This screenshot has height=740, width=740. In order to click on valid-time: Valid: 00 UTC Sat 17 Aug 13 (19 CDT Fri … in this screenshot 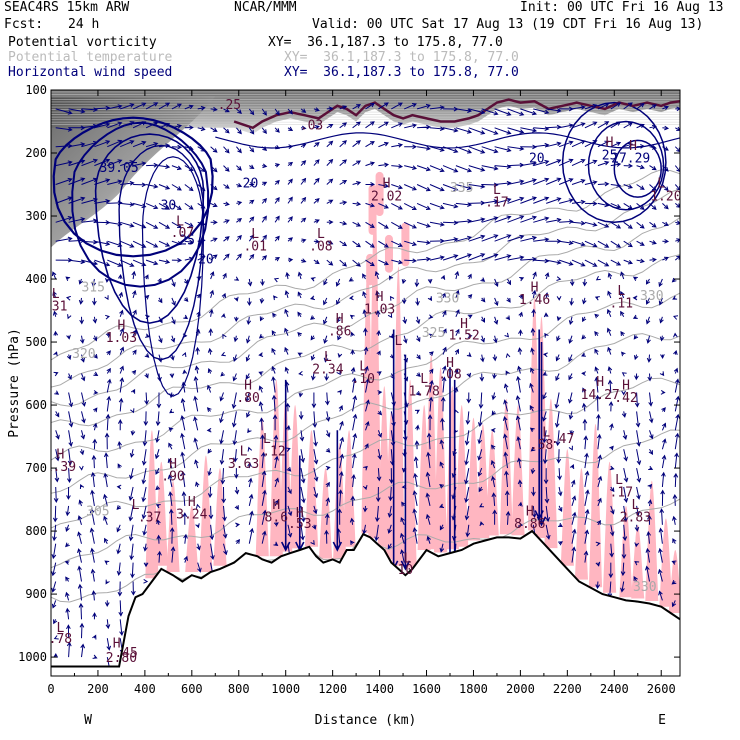, I will do `click(508, 24)`.